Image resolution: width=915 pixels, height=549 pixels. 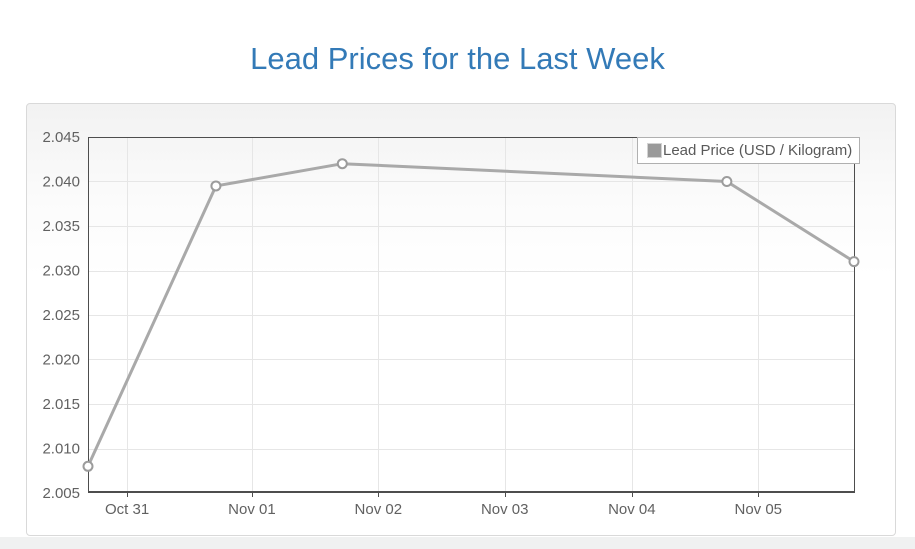 I want to click on x-axis-label: Nov 01, so click(x=252, y=509).